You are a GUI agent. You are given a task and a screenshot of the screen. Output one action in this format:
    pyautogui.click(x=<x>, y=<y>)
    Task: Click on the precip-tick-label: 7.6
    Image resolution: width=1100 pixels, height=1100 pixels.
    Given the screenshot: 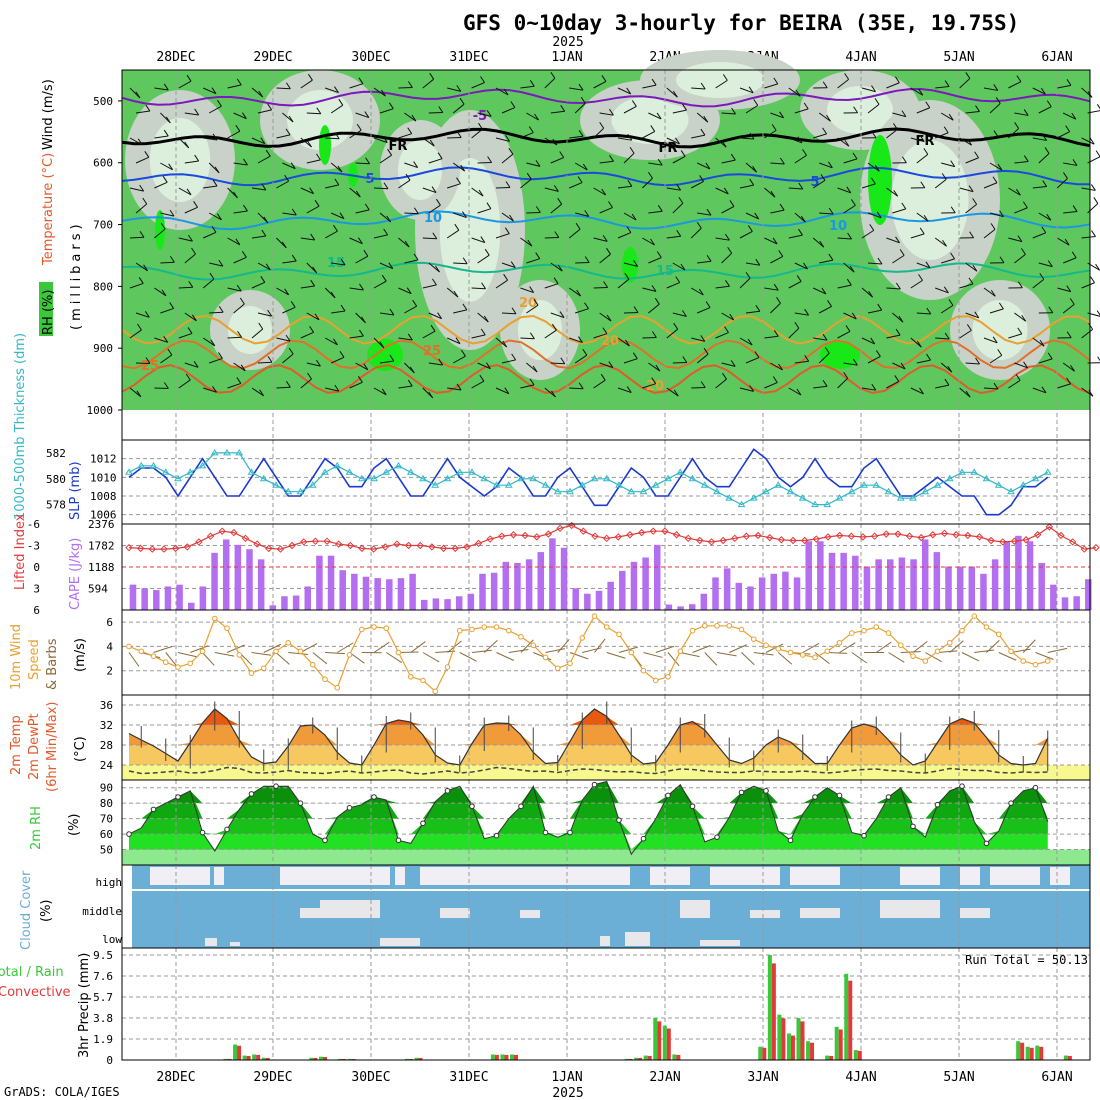 What is the action you would take?
    pyautogui.click(x=103, y=976)
    